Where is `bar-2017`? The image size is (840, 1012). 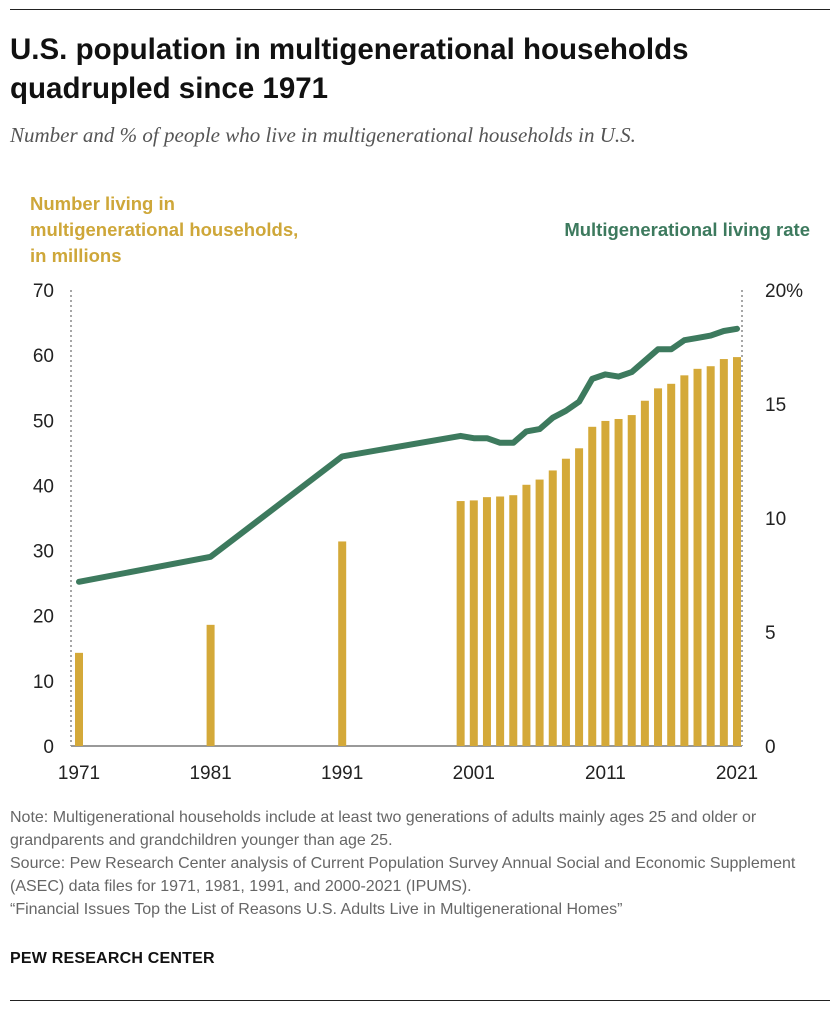
bar-2017 is located at coordinates (684, 560).